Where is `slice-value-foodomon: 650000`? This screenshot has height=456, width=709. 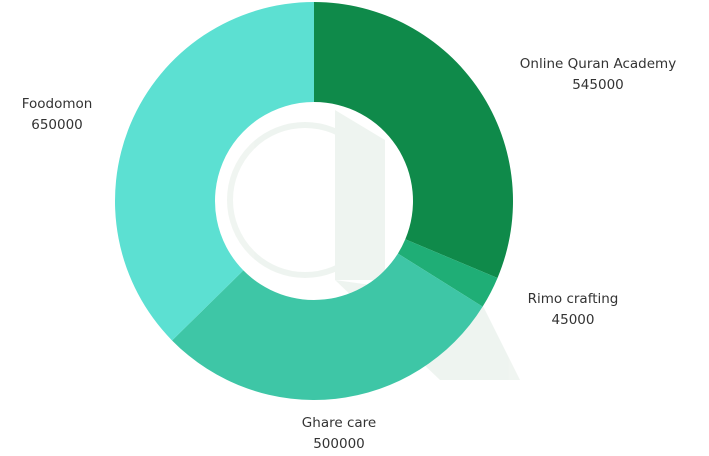 slice-value-foodomon: 650000 is located at coordinates (57, 125).